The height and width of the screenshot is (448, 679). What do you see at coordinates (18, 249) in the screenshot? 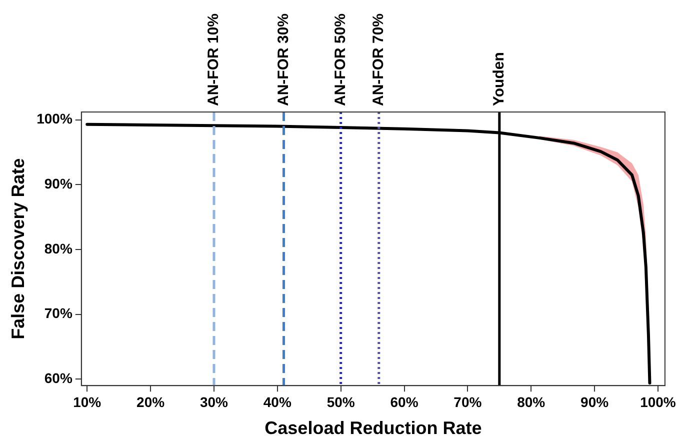
I see `y-axis-title: False Discovery Rate` at bounding box center [18, 249].